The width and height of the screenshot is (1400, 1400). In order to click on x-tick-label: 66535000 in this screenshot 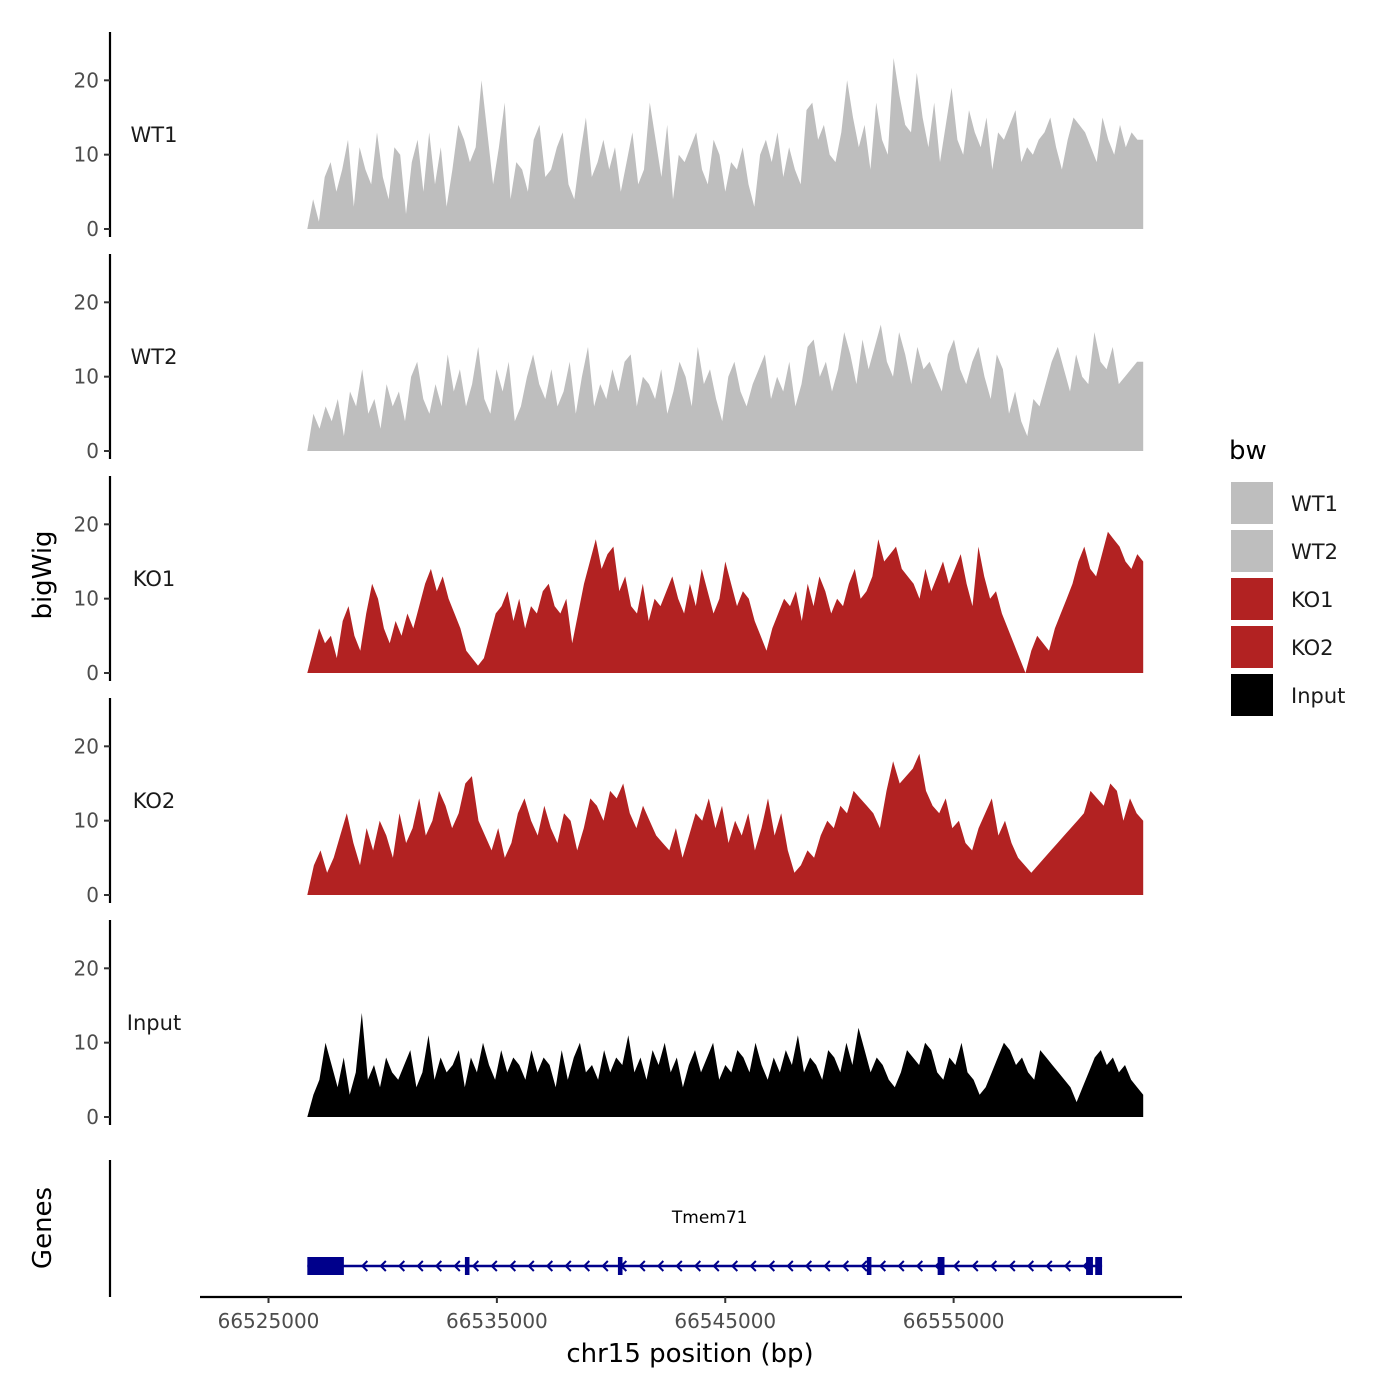, I will do `click(497, 1321)`.